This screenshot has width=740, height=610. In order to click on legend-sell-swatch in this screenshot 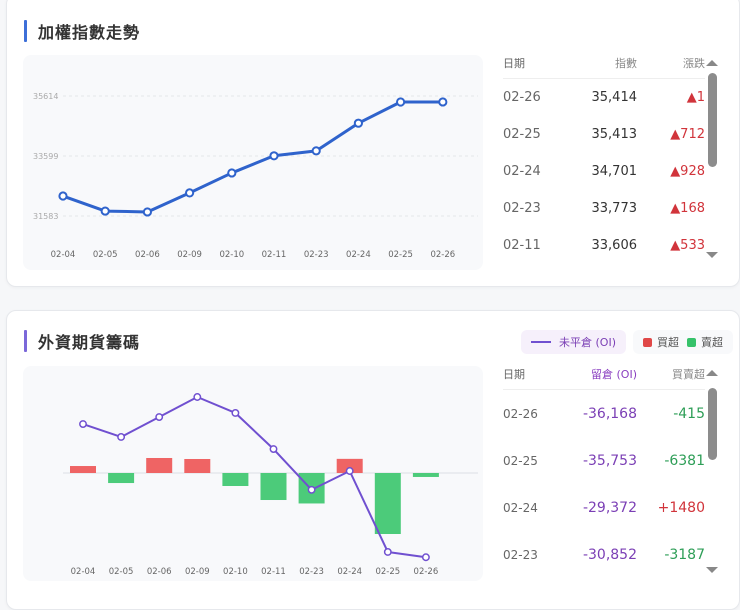, I will do `click(691, 342)`.